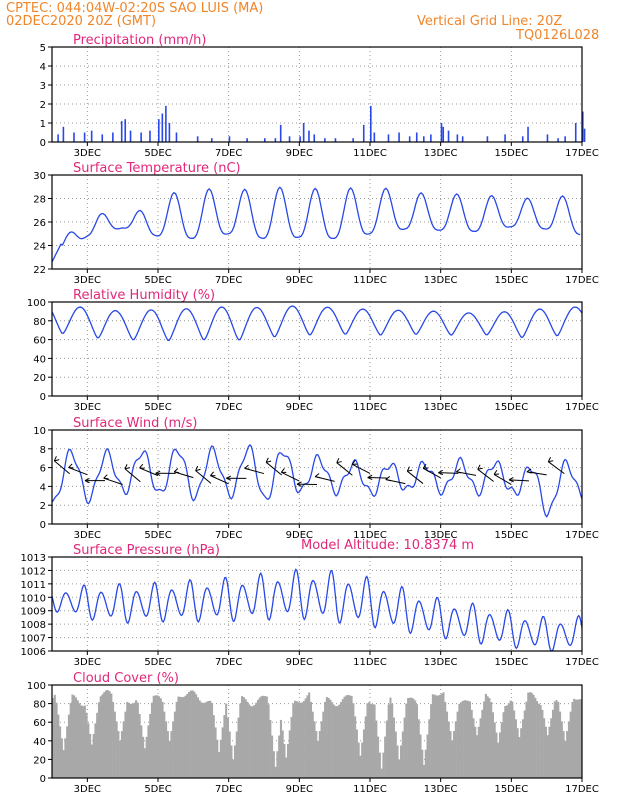 Image resolution: width=618 pixels, height=800 pixels. I want to click on x-tick-label: 11DEC, so click(370, 280).